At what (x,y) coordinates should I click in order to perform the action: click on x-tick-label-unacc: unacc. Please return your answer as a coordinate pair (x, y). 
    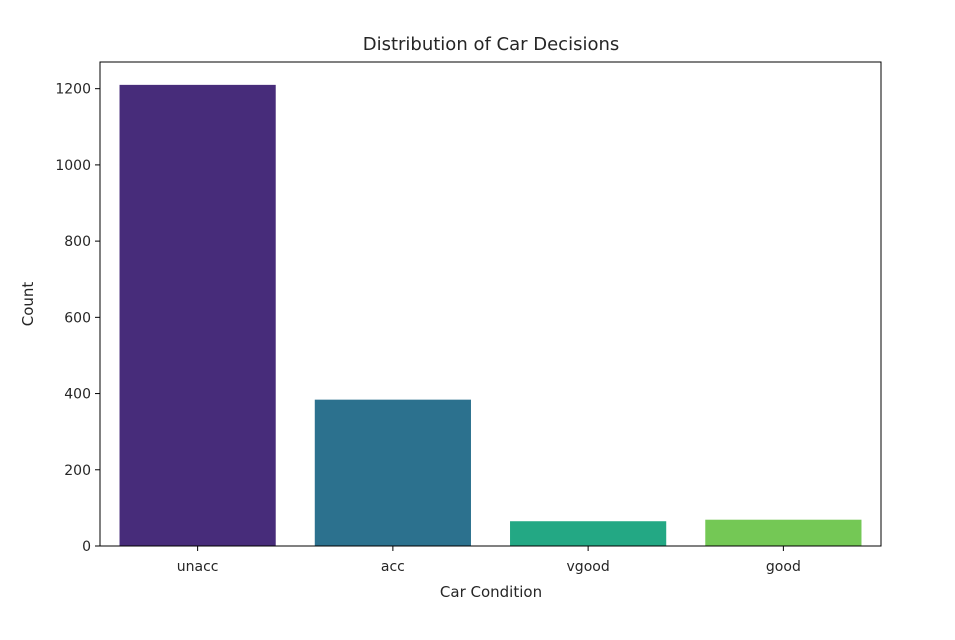
    Looking at the image, I should click on (198, 567).